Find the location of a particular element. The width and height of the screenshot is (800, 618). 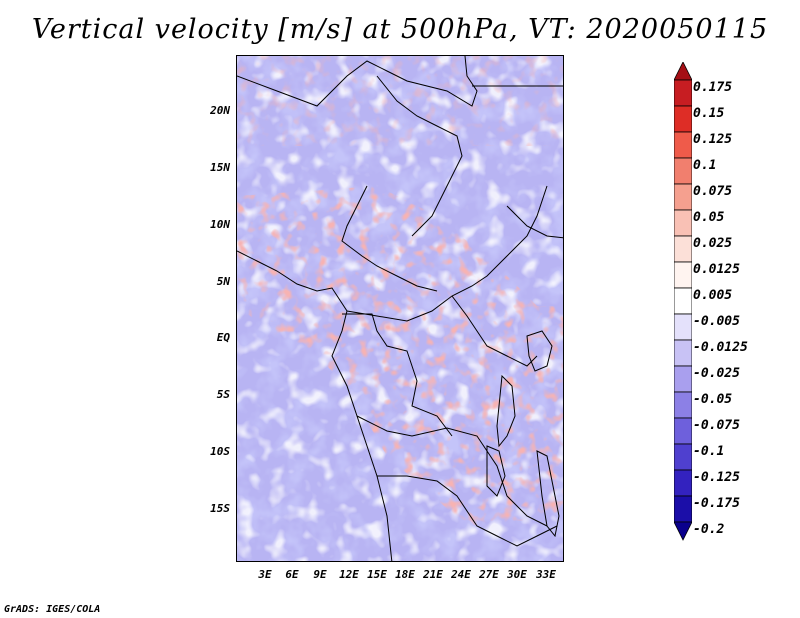

colorbar-label-0.175: 0.175 is located at coordinates (713, 87).